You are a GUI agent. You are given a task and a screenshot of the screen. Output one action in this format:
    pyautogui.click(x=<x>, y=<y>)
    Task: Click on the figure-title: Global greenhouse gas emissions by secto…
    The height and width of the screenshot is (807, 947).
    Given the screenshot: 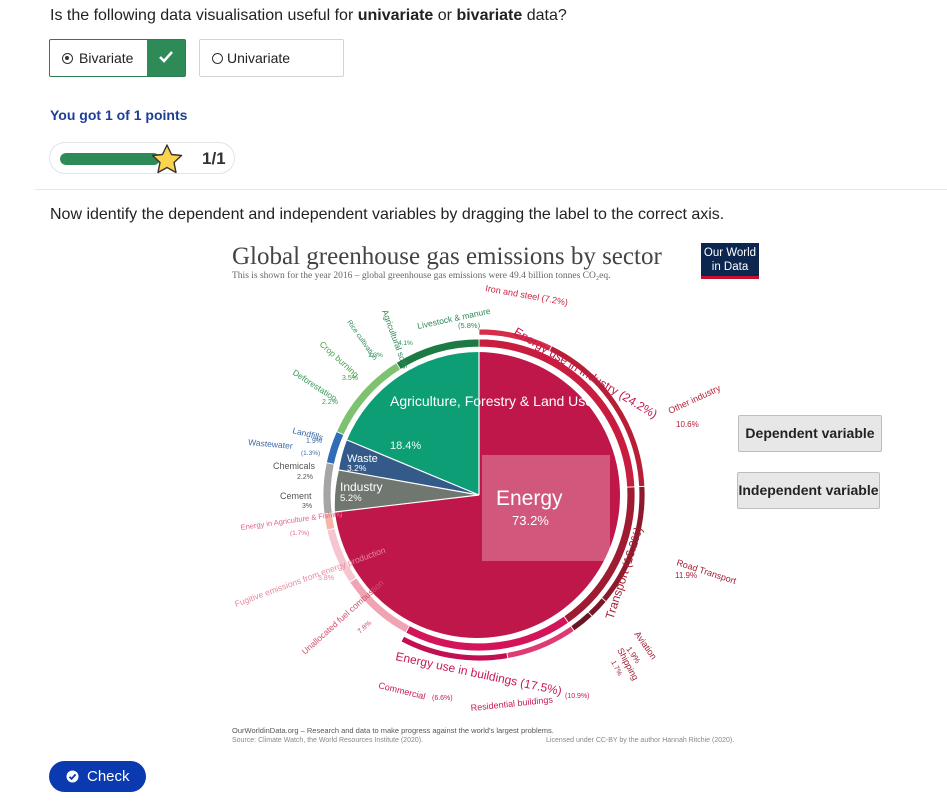 What is the action you would take?
    pyautogui.click(x=447, y=256)
    